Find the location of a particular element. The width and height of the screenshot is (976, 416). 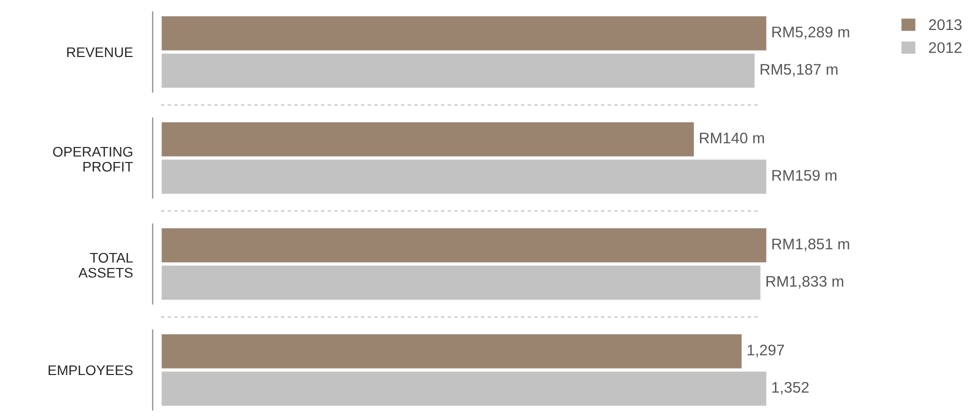

data-label: RM5,289 m is located at coordinates (811, 33).